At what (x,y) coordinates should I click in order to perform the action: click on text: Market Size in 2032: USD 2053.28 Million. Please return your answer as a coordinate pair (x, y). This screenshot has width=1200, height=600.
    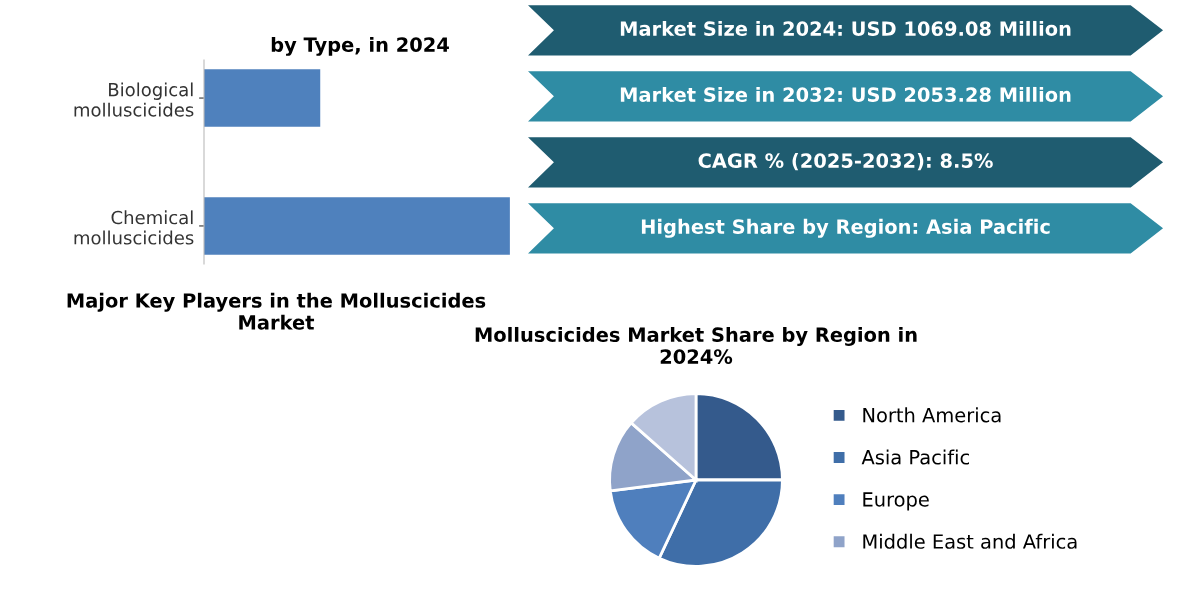
    Looking at the image, I should click on (845, 94).